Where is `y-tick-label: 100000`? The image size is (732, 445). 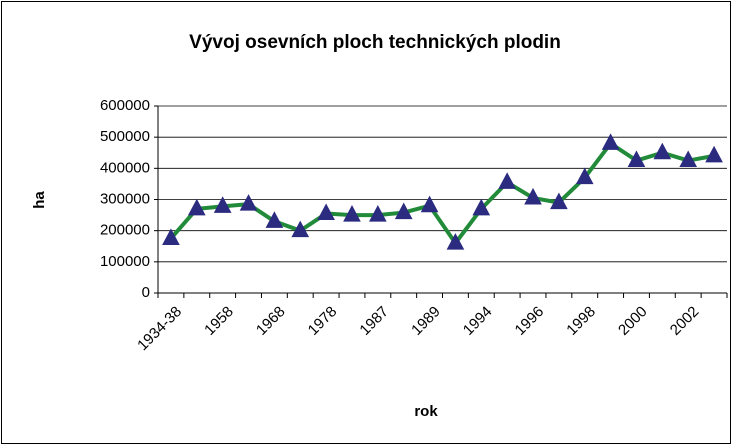 y-tick-label: 100000 is located at coordinates (125, 261).